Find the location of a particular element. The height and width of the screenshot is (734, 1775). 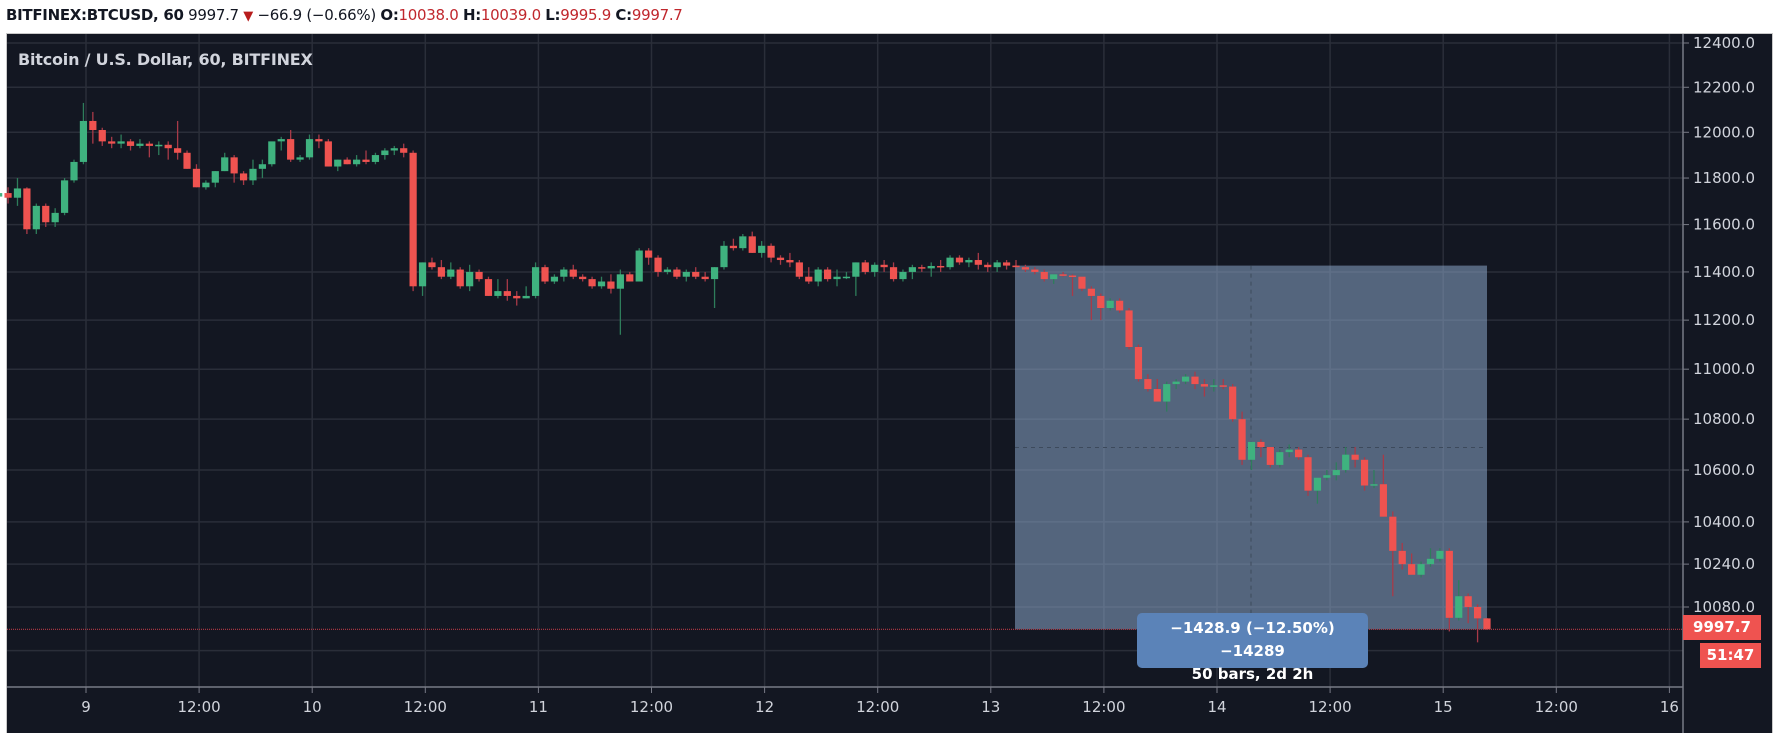

down-triangle-icon: ▼ is located at coordinates (248, 16).